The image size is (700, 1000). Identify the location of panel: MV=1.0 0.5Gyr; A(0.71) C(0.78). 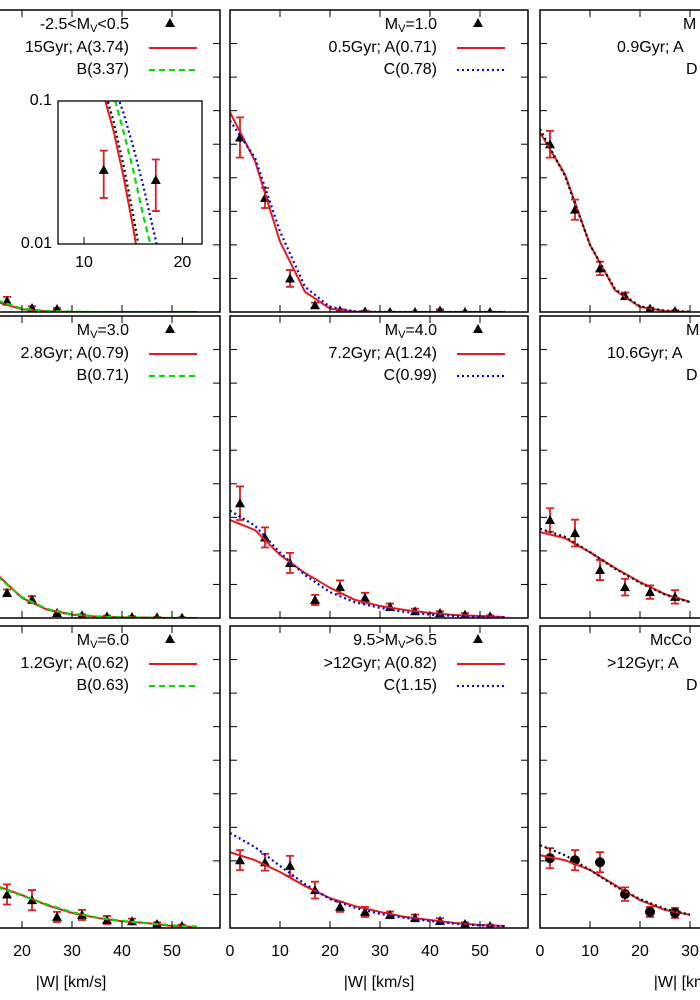
(379, 161).